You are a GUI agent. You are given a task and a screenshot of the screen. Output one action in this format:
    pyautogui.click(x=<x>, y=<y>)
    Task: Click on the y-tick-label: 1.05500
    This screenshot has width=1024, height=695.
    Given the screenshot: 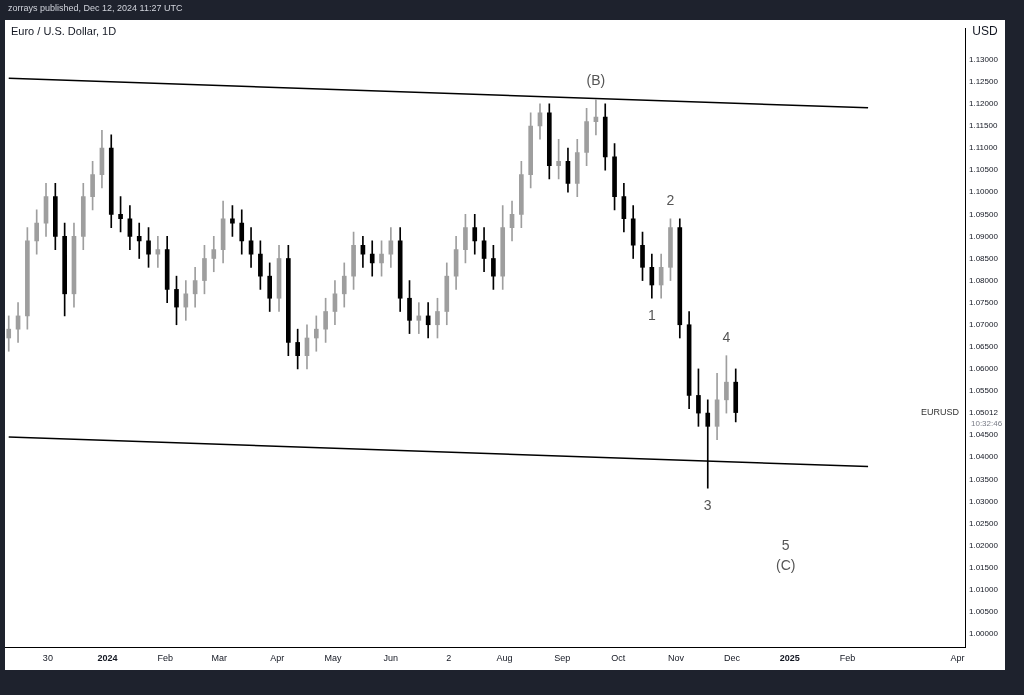 What is the action you would take?
    pyautogui.click(x=984, y=391)
    